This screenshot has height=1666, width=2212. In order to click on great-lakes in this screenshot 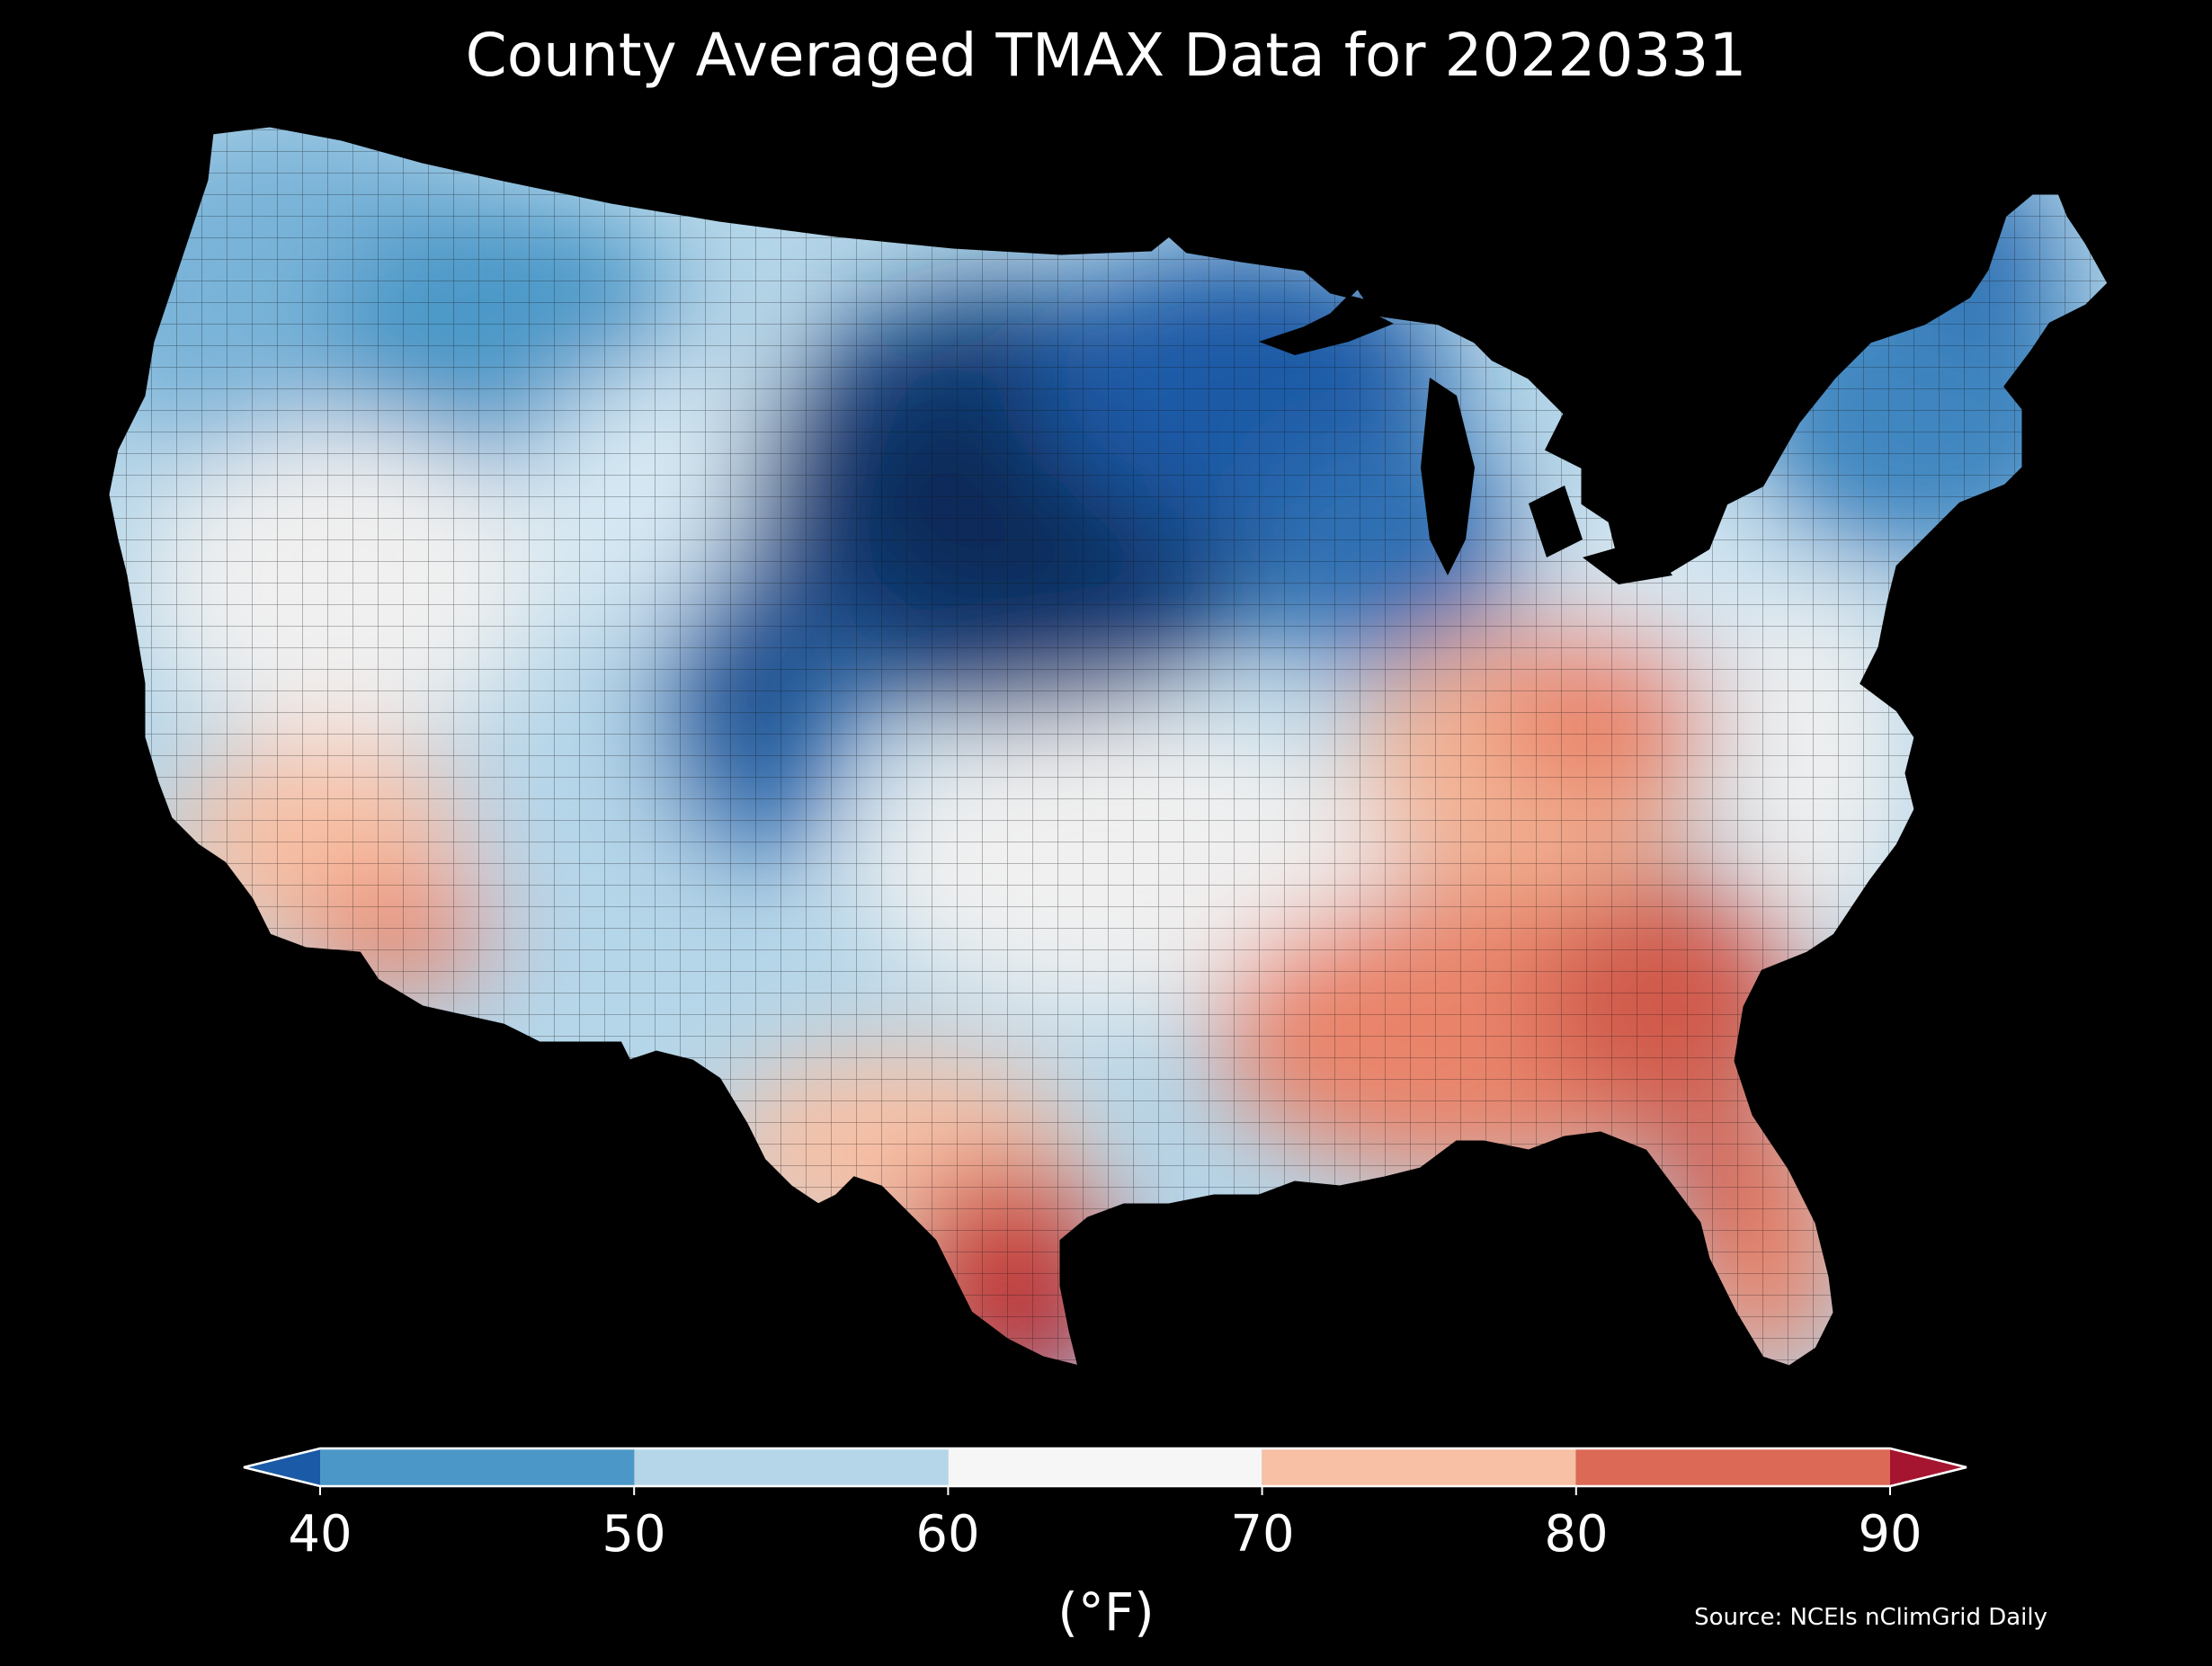, I will do `click(1465, 447)`.